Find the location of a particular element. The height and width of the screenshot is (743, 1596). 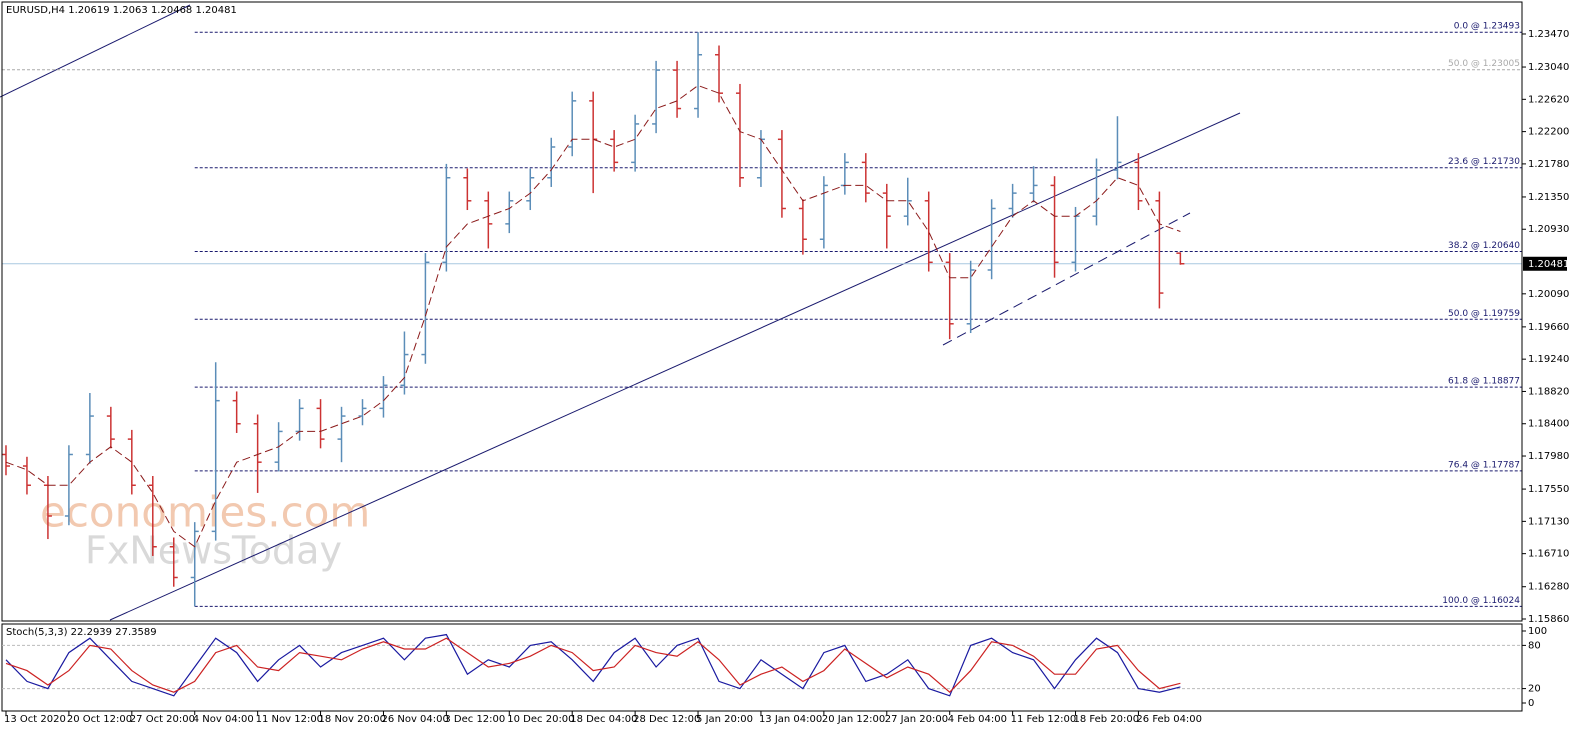

stoch-header: Stoch(5,3,3) 22.2939 27.3589 is located at coordinates (81, 632).